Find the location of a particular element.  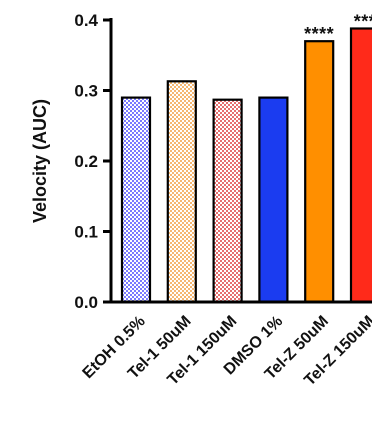

significance-label: *** is located at coordinates (363, 22).